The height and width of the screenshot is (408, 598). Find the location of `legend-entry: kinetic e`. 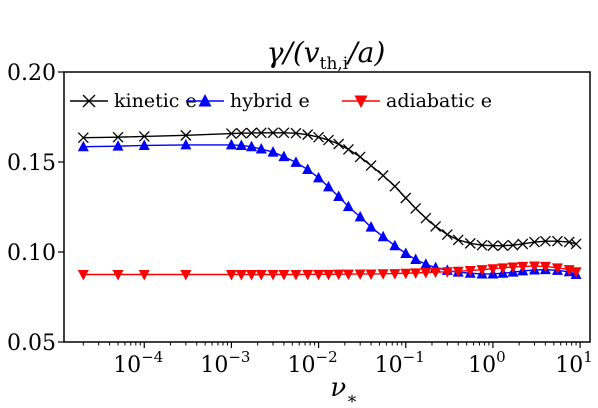

legend-entry: kinetic e is located at coordinates (133, 101).